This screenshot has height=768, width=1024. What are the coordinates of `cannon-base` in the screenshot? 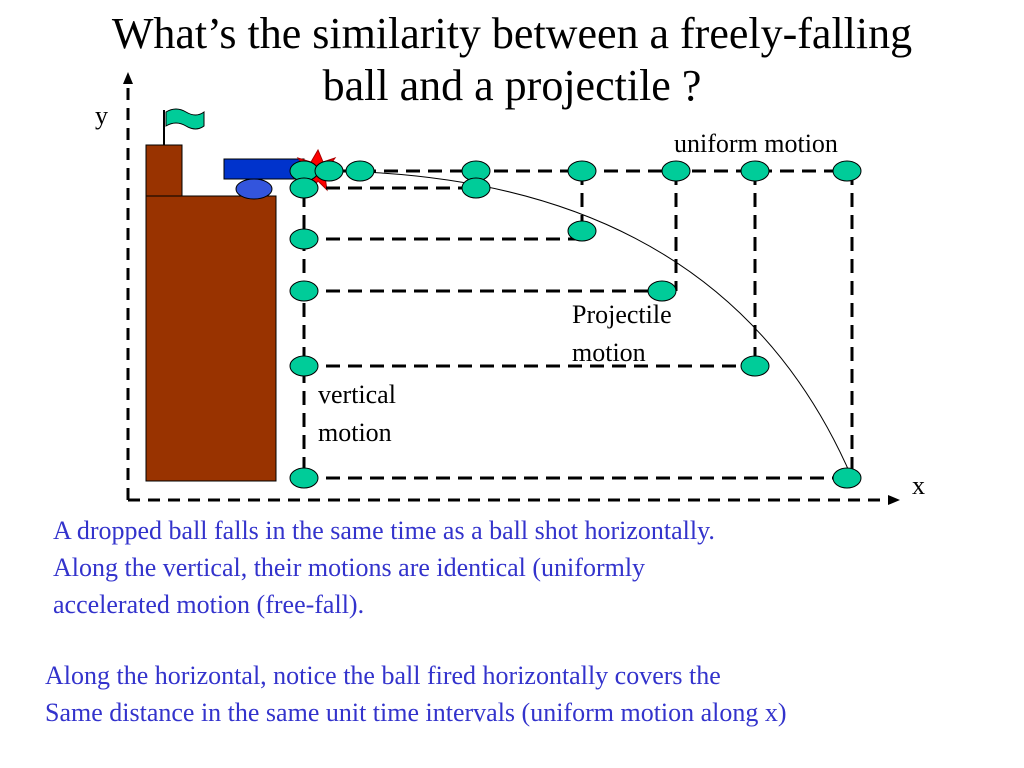 It's located at (254, 189).